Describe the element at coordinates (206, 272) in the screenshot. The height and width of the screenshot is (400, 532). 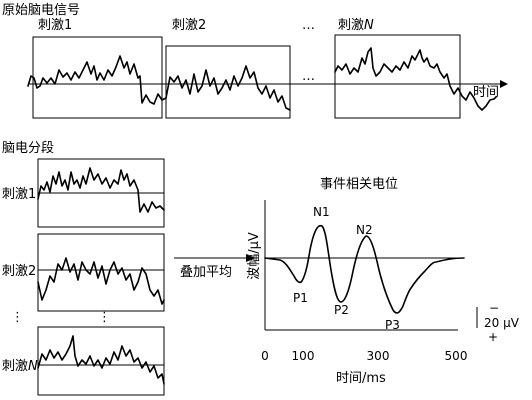
I see `averaging-label: 叠加平均` at that location.